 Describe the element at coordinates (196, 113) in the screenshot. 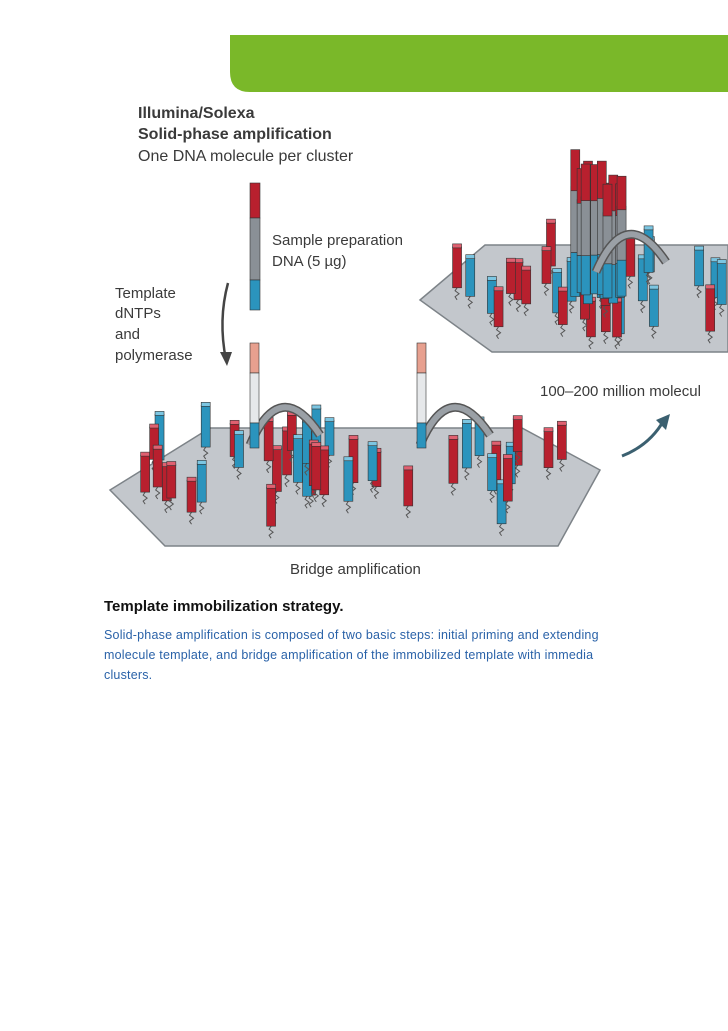

I see `heading-line: Illumina/Solexa` at that location.